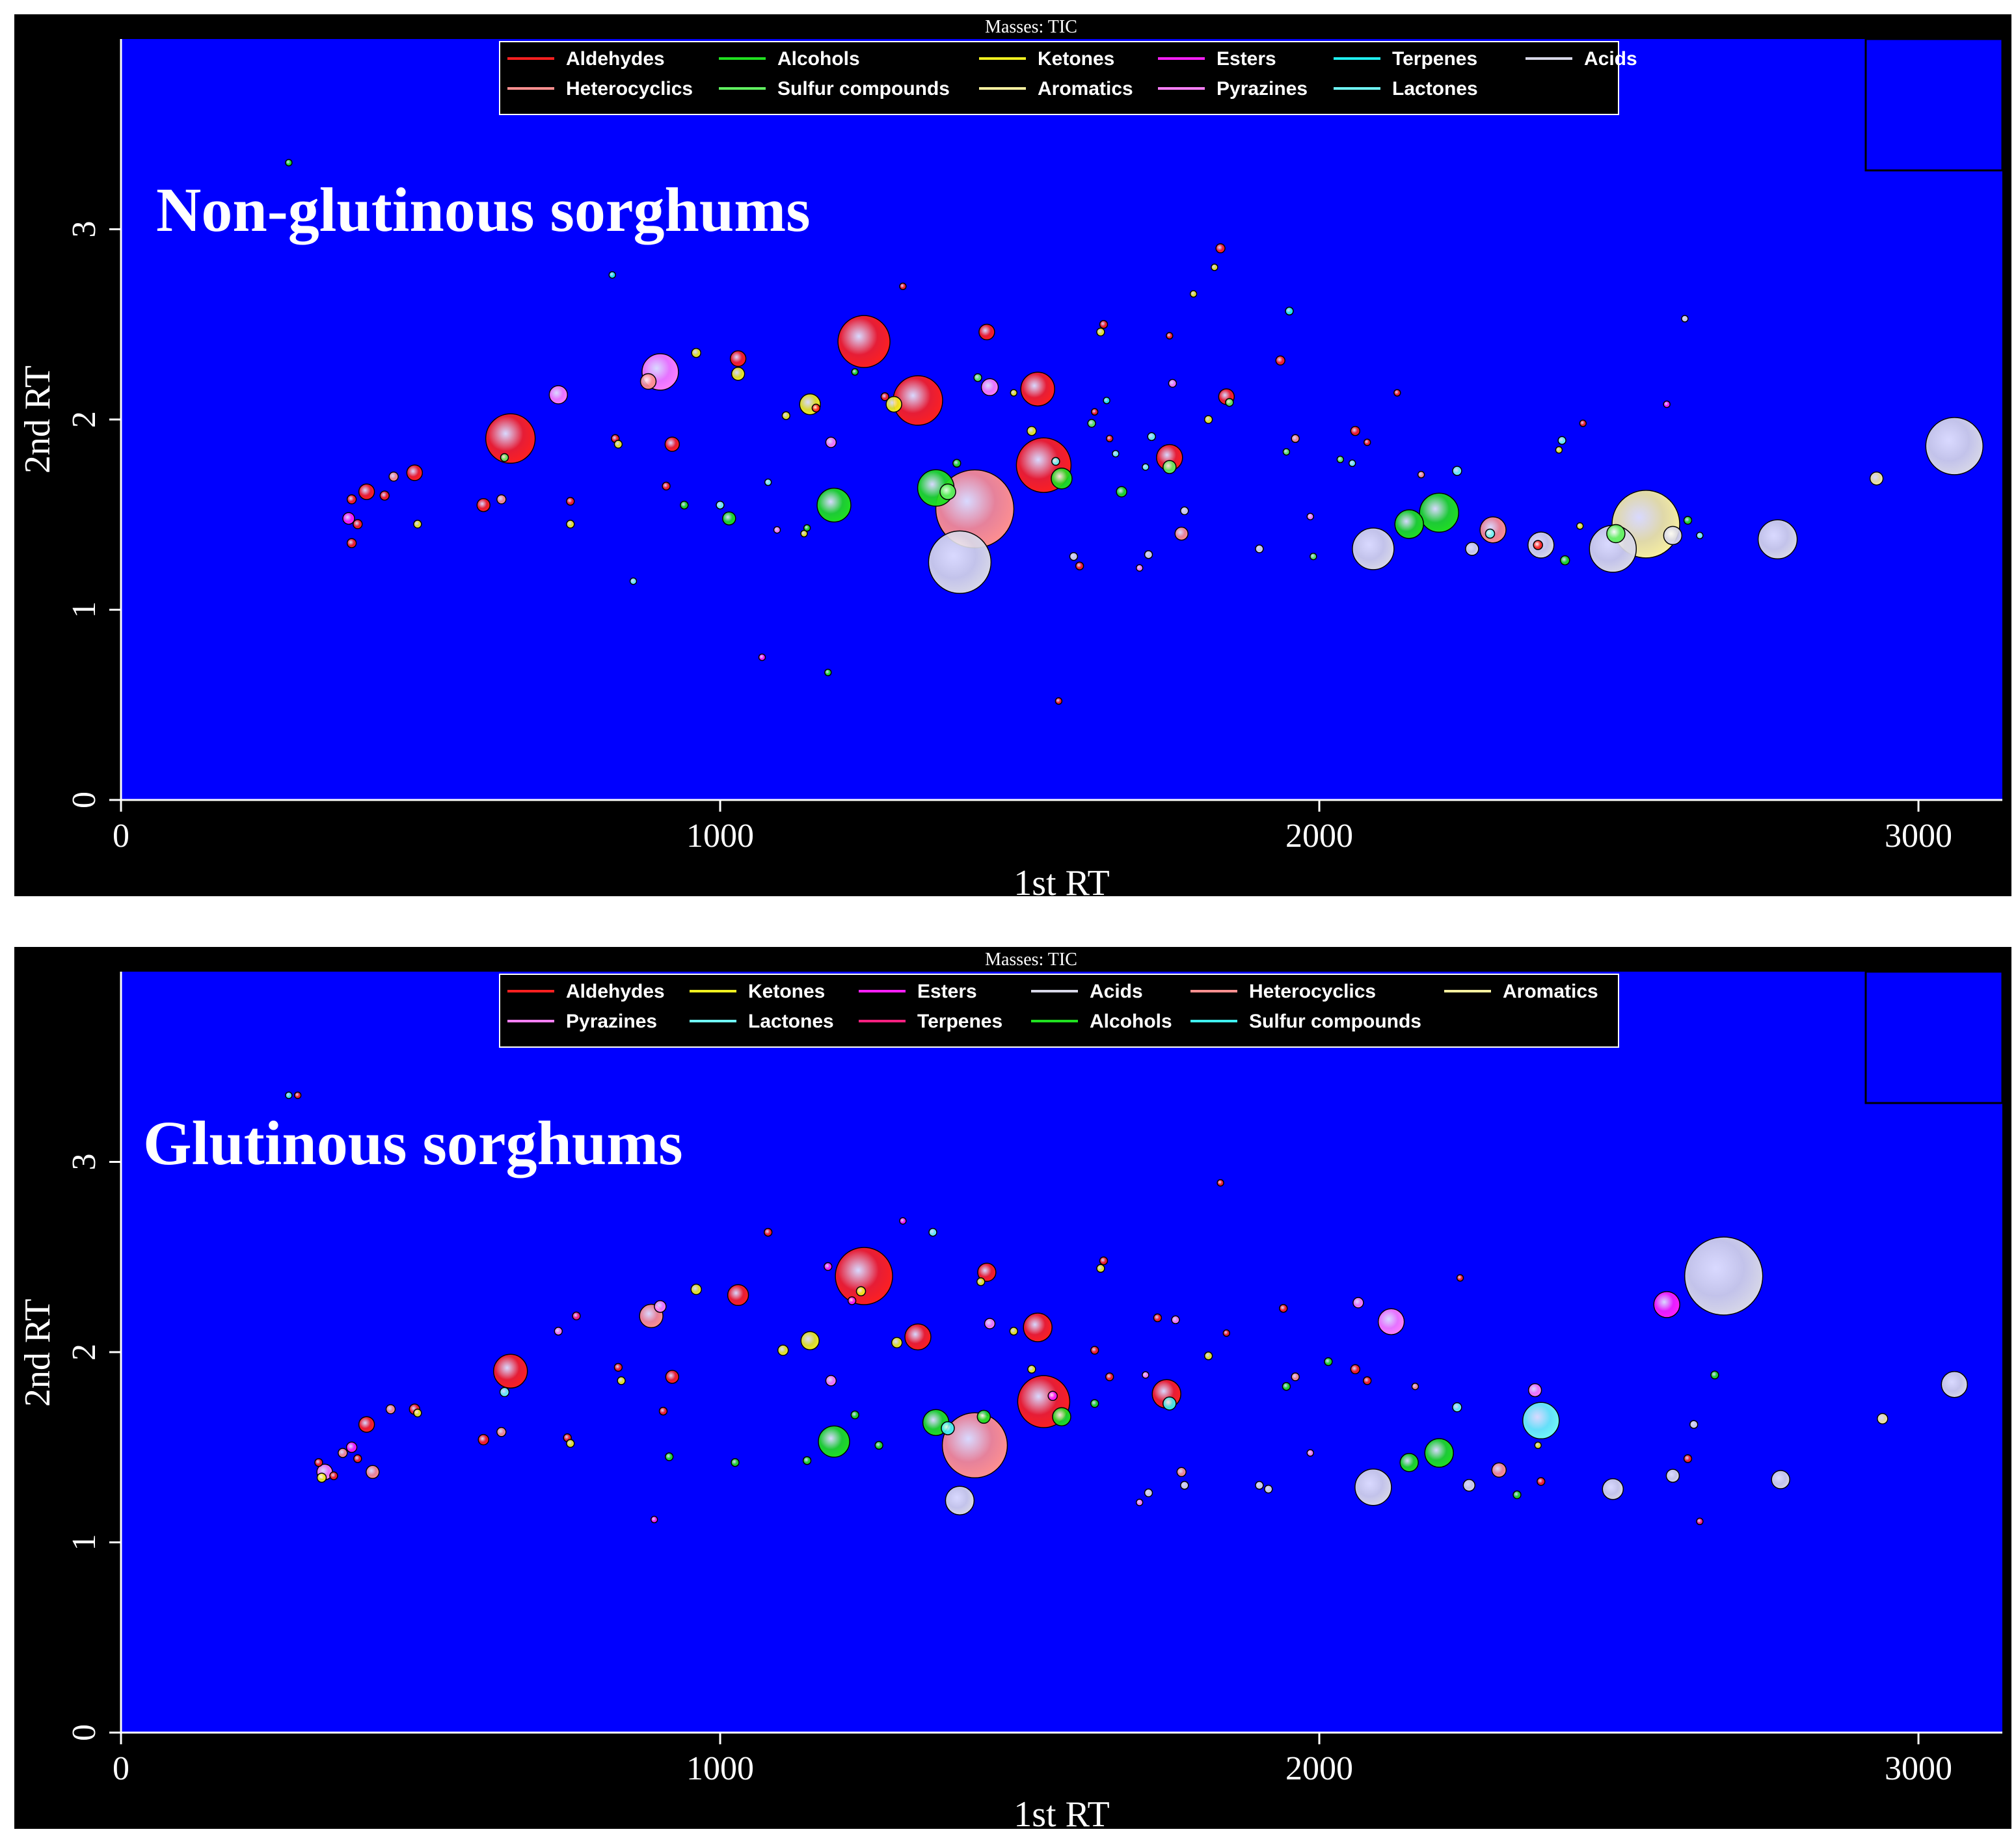 The width and height of the screenshot is (2016, 1836). What do you see at coordinates (615, 991) in the screenshot?
I see `legend-label: Aldehydes` at bounding box center [615, 991].